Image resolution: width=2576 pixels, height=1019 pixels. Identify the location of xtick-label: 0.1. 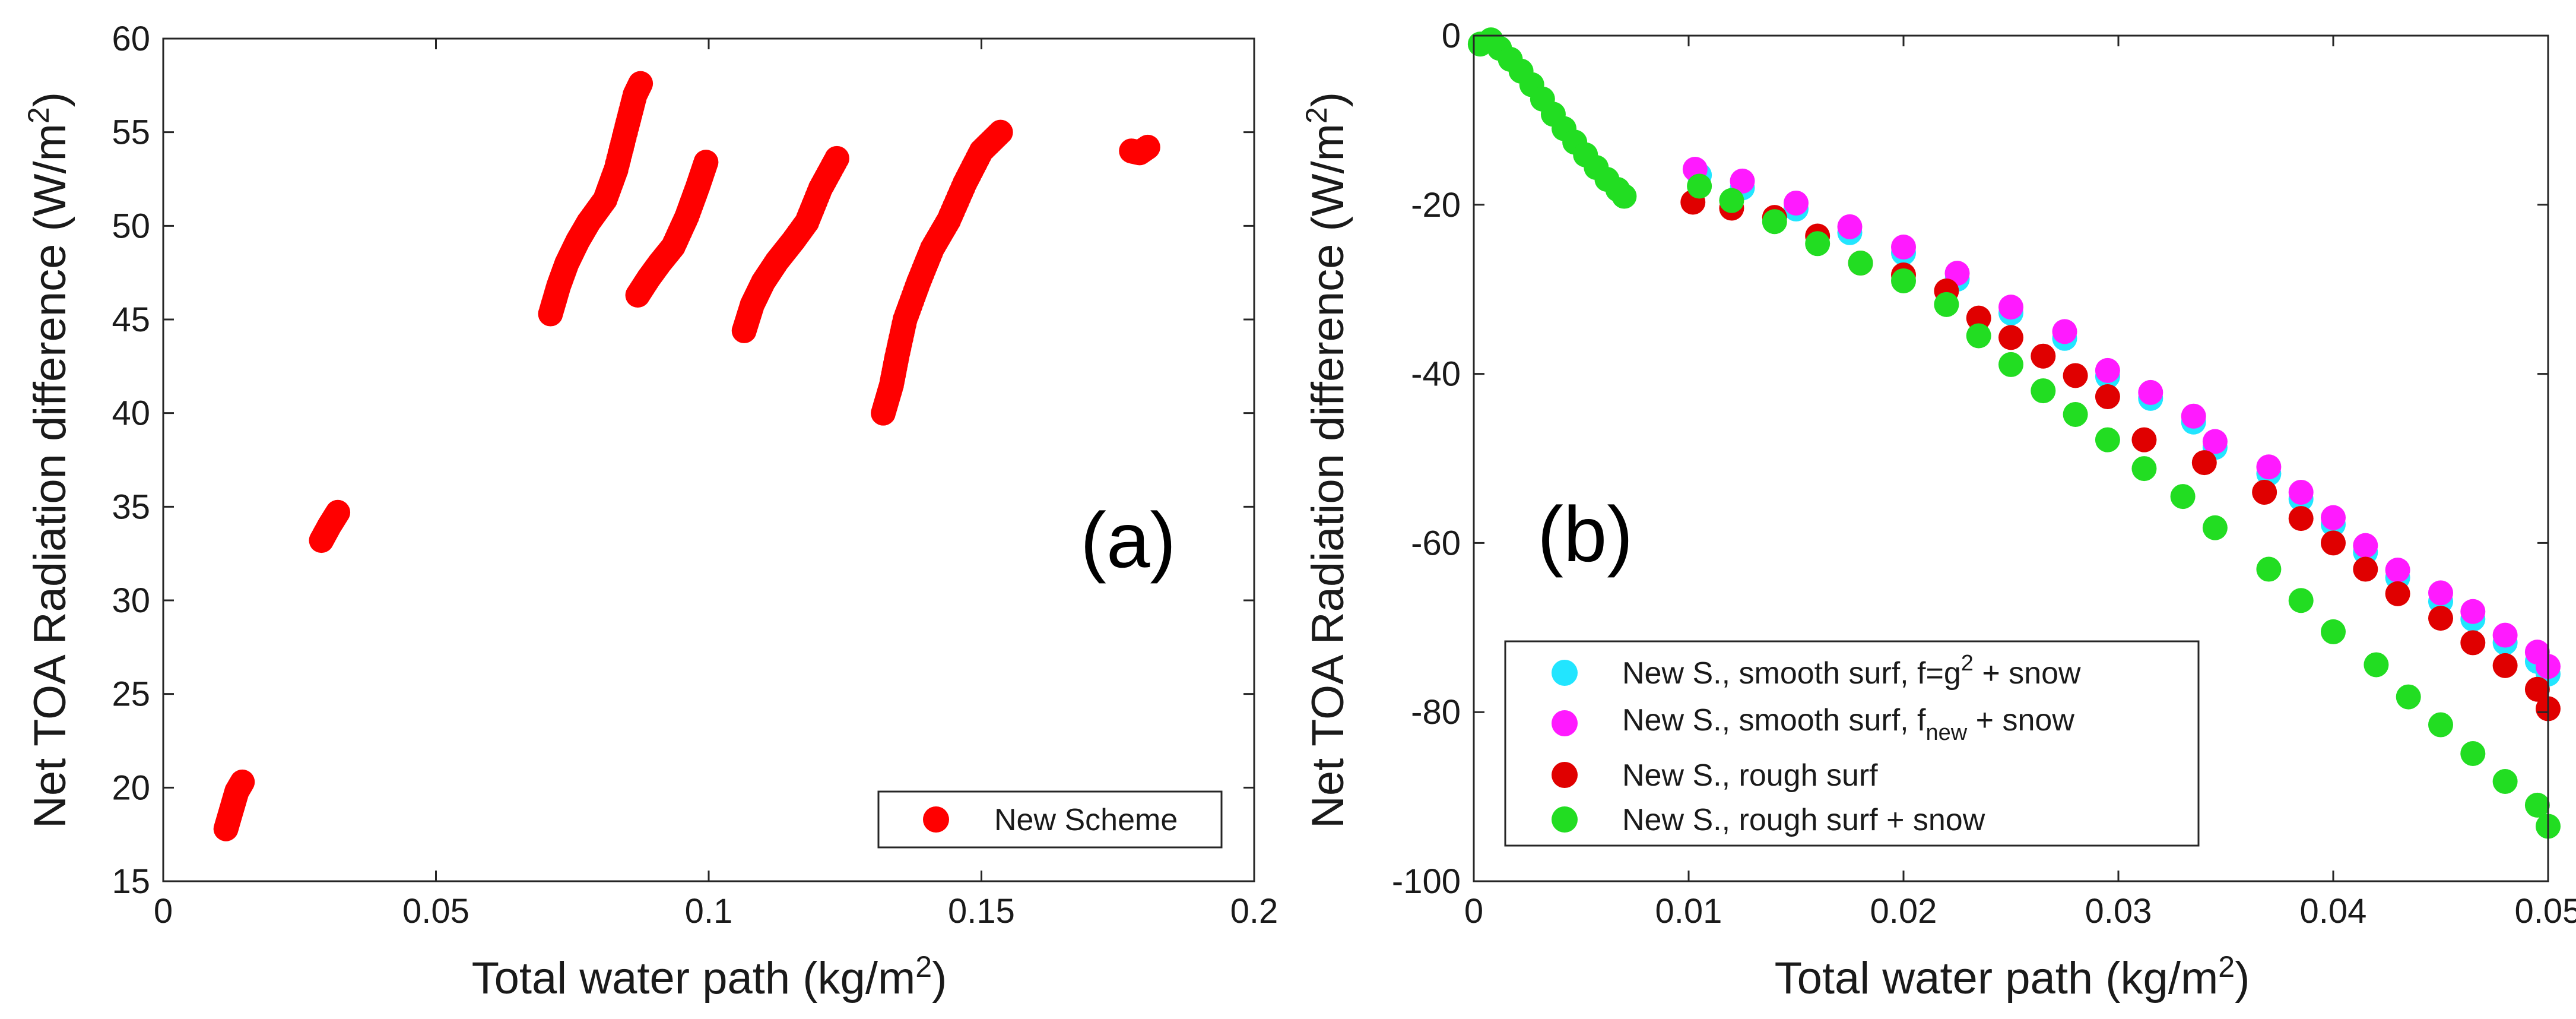
(709, 911).